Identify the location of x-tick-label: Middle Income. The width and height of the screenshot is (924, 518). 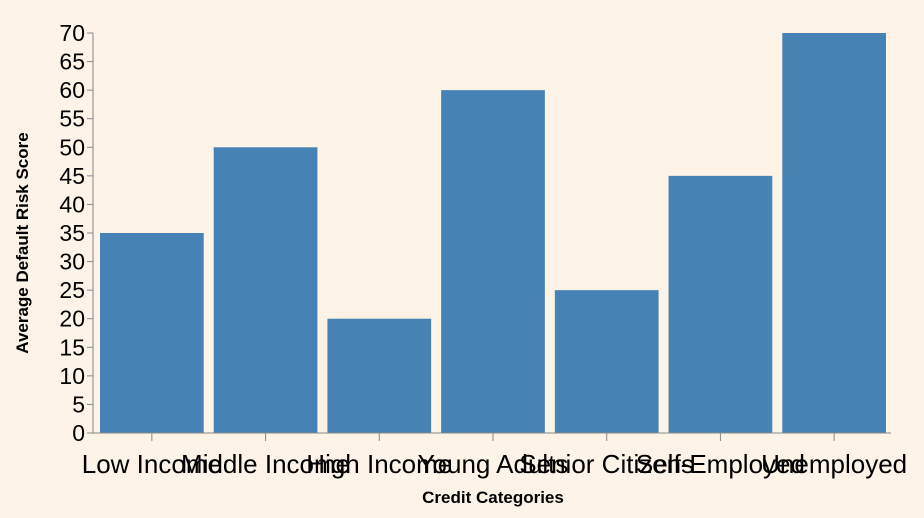
(265, 464).